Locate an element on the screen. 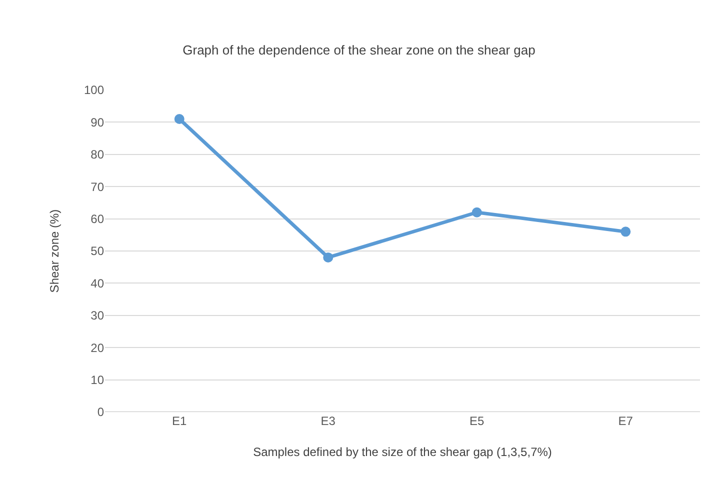 The width and height of the screenshot is (718, 500). y-tick-label: 10 is located at coordinates (97, 380).